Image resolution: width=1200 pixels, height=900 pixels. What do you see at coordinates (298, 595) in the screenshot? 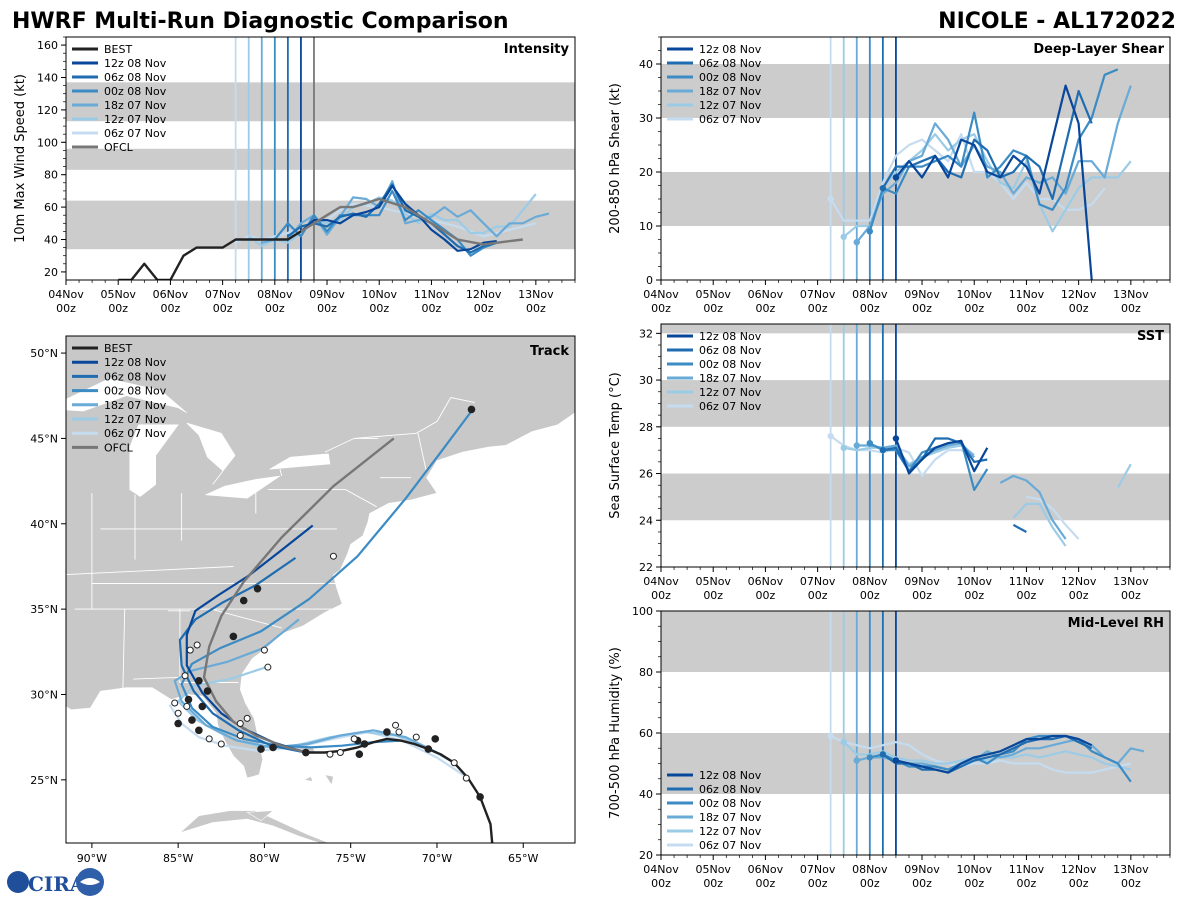
I see `track-line-OFCL` at bounding box center [298, 595].